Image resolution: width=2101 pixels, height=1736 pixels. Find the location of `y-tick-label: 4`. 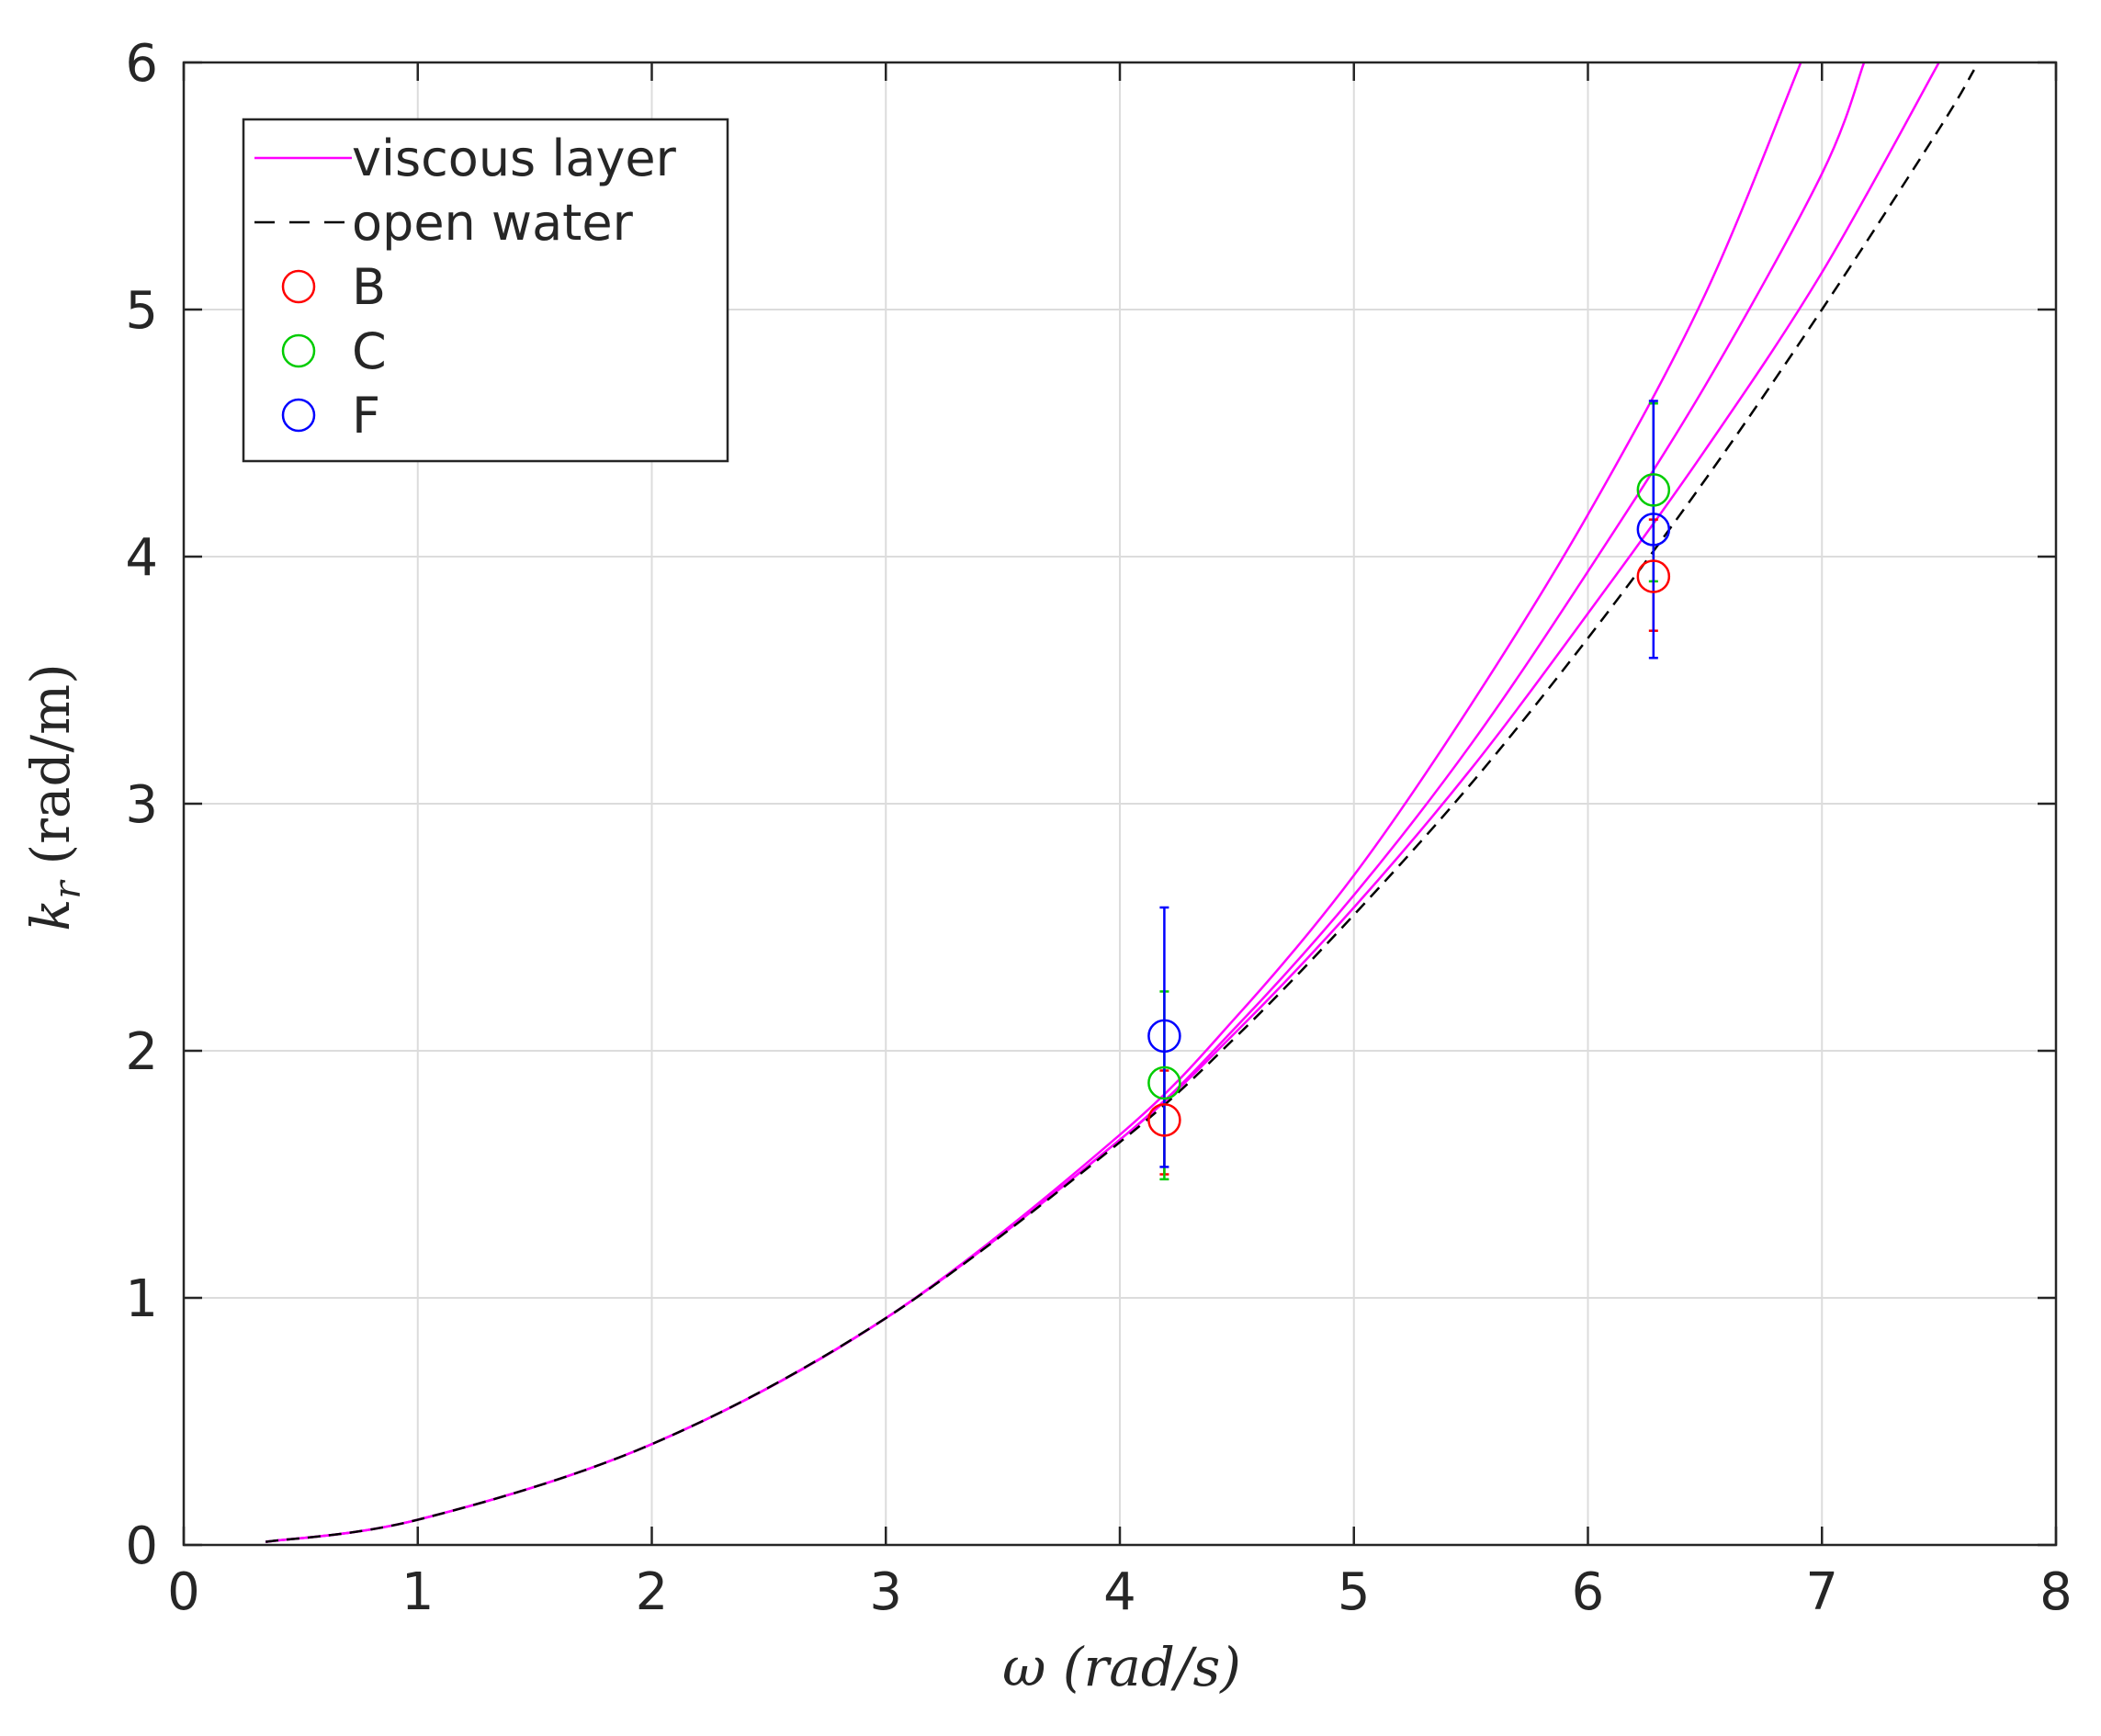

y-tick-label: 4 is located at coordinates (141, 558).